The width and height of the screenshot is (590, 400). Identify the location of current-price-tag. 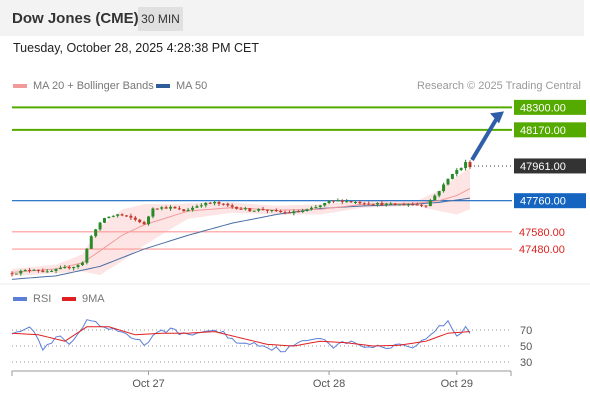
(550, 166).